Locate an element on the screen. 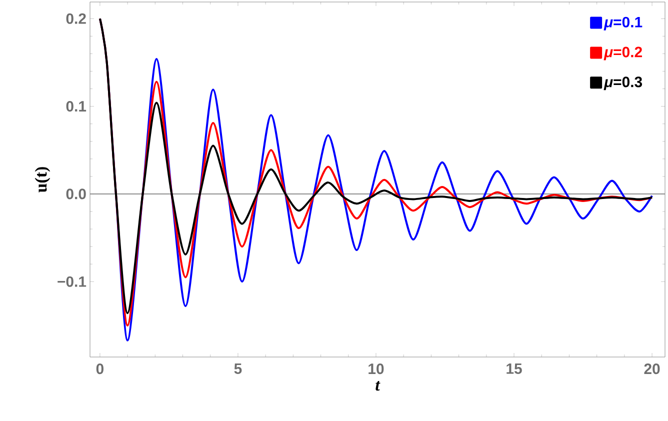 The image size is (668, 421). y-tick-label: 0.0 is located at coordinates (76, 194).